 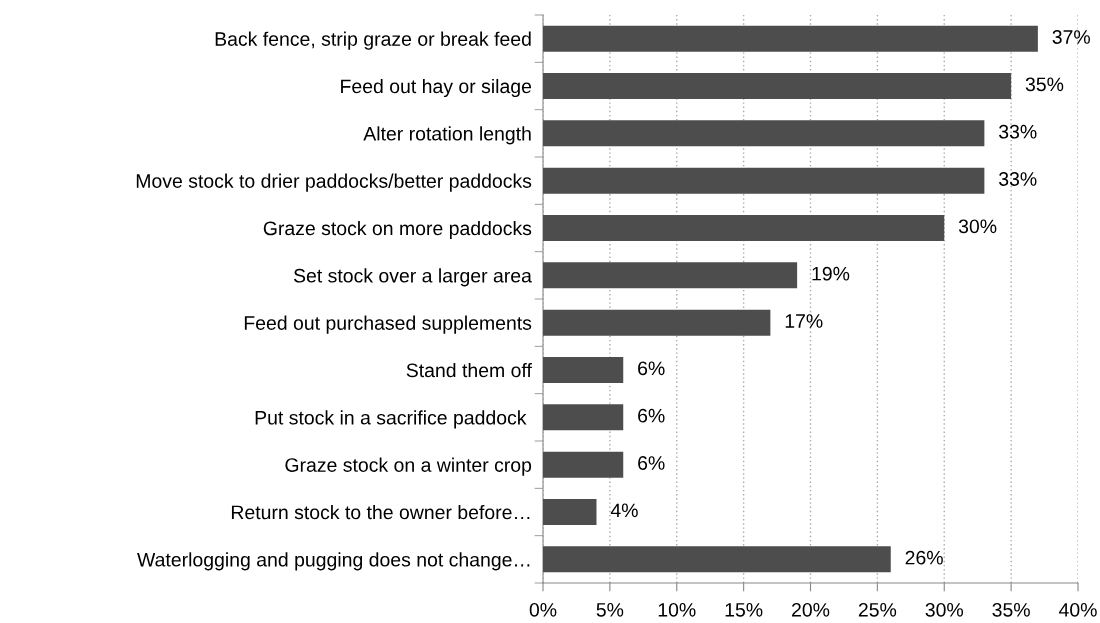 What do you see at coordinates (744, 610) in the screenshot?
I see `x-tick-label: 15%` at bounding box center [744, 610].